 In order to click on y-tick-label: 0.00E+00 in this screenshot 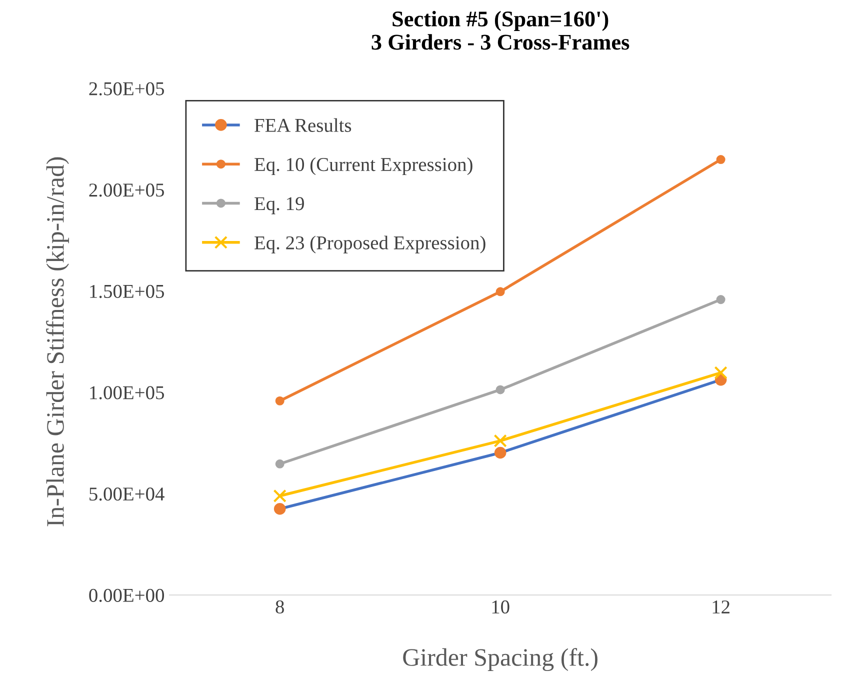, I will do `click(126, 595)`.